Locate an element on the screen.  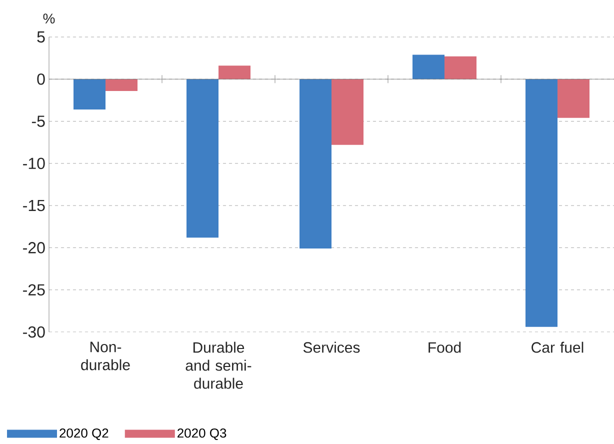
x-tick-label: Car fuel is located at coordinates (558, 347).